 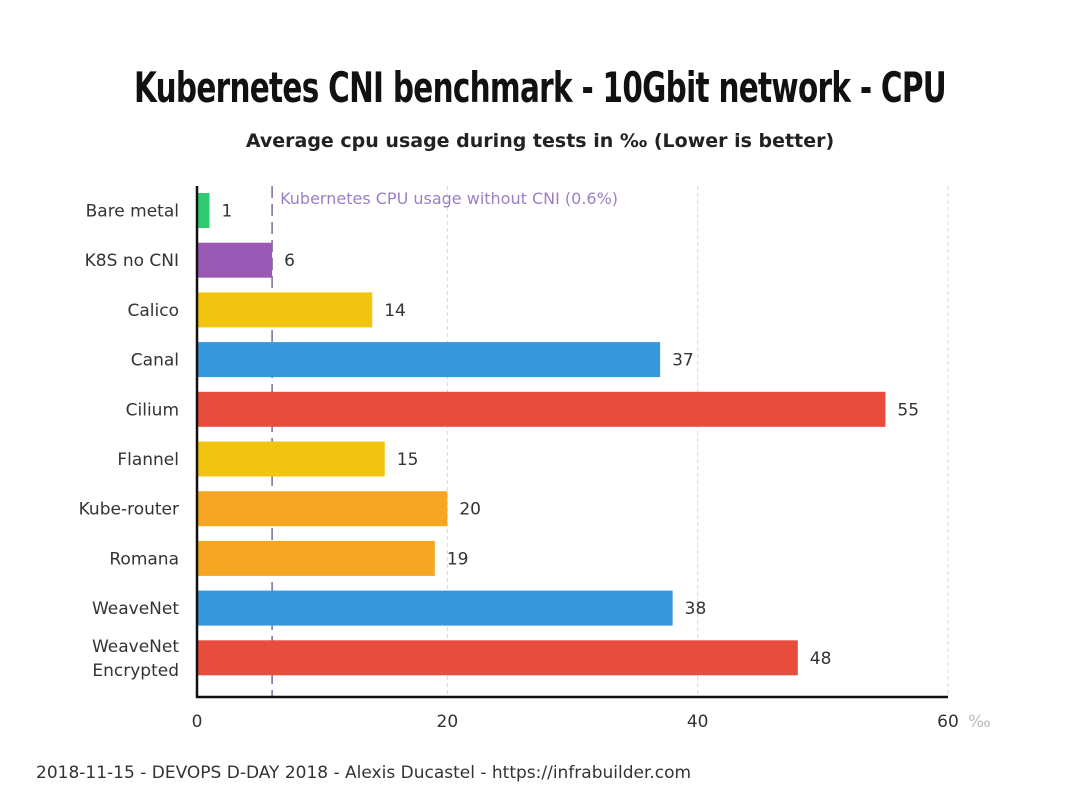 I want to click on value-label: 6, so click(x=289, y=261).